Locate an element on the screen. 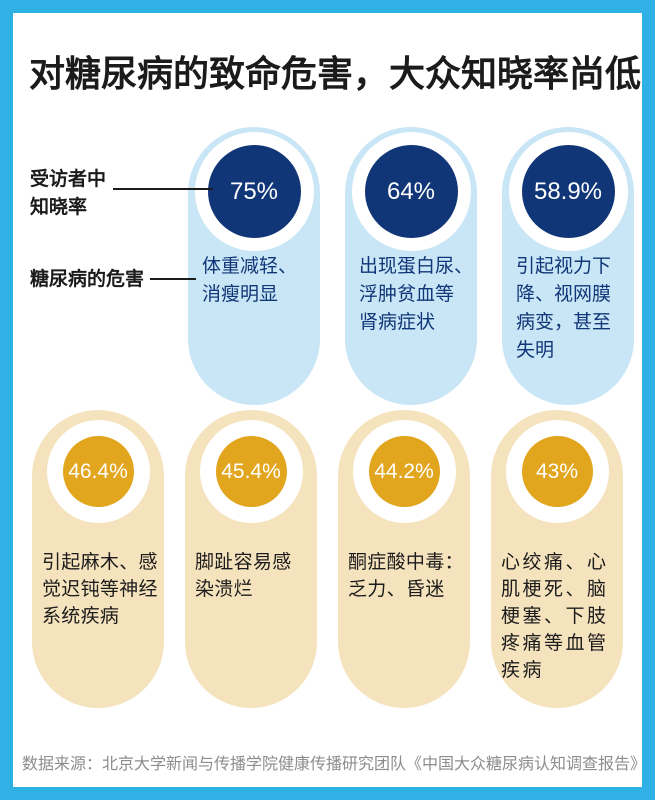  percent-circle-ring: 44.2% is located at coordinates (404, 471).